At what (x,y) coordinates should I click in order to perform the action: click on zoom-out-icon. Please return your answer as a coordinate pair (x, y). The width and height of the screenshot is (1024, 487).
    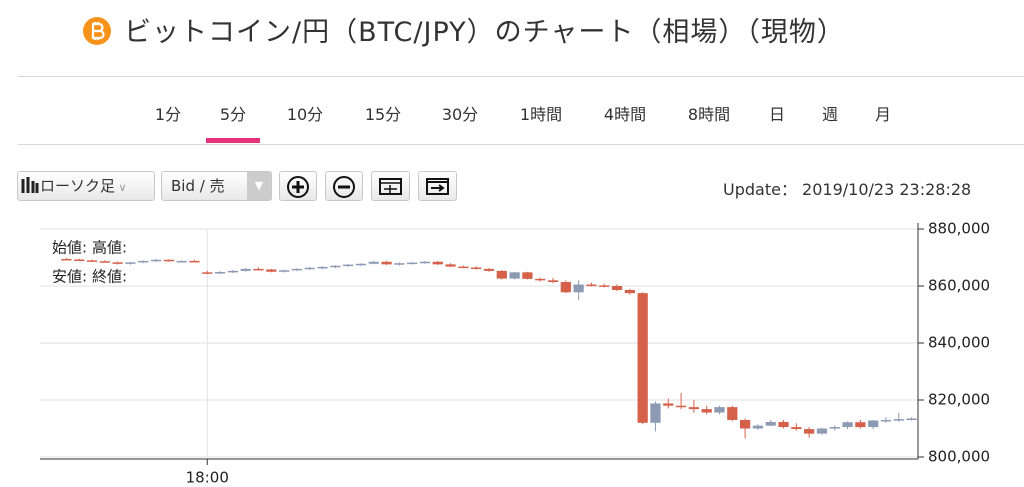
    Looking at the image, I should click on (344, 187).